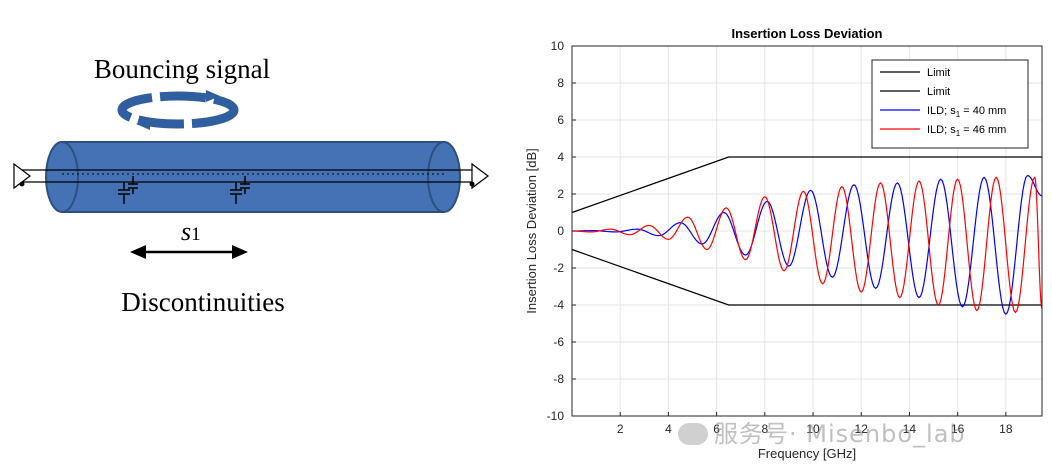 This screenshot has width=1052, height=472. I want to click on y-tick-label: -8, so click(558, 379).